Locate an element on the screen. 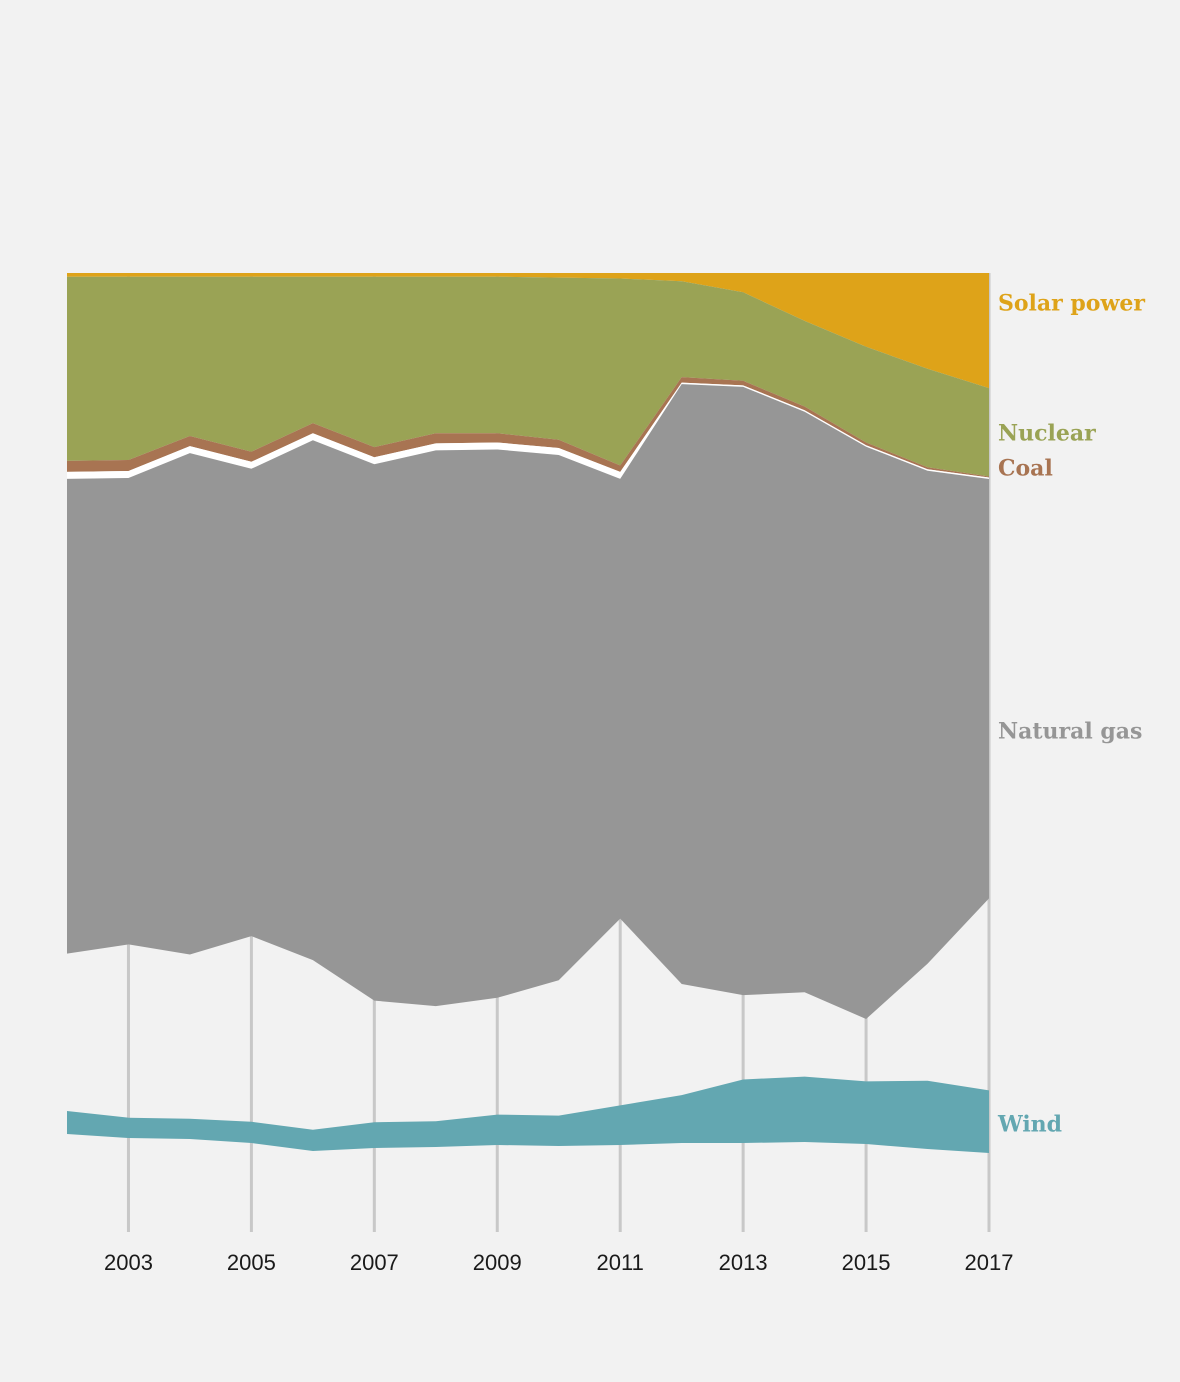 The height and width of the screenshot is (1382, 1180). area-solar-power is located at coordinates (528, 331).